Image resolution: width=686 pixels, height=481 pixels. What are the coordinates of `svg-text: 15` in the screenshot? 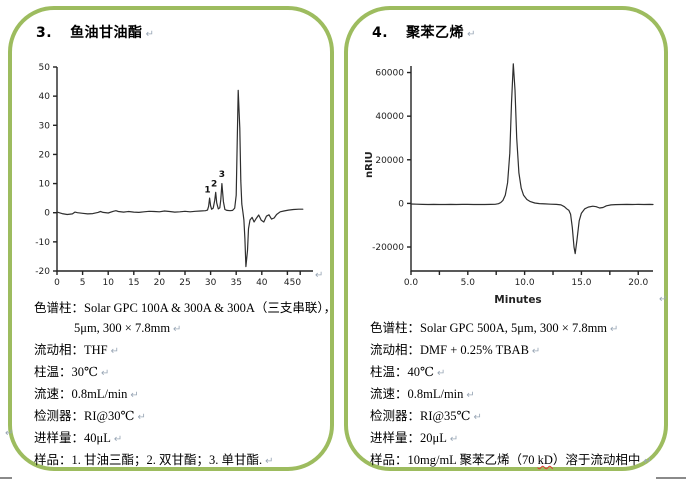 It's located at (133, 283).